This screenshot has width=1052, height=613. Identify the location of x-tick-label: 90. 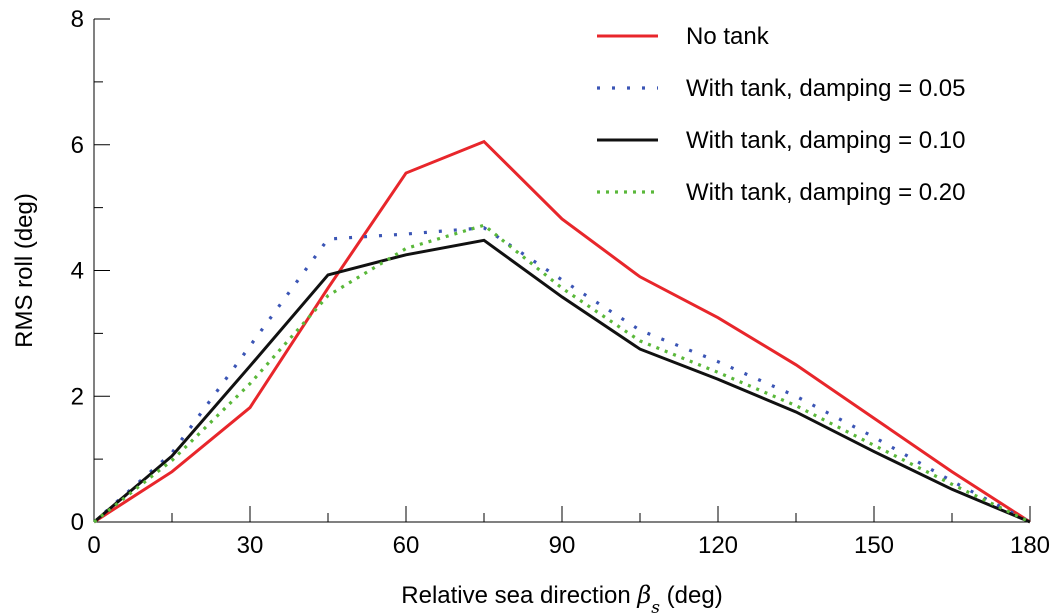
(562, 545).